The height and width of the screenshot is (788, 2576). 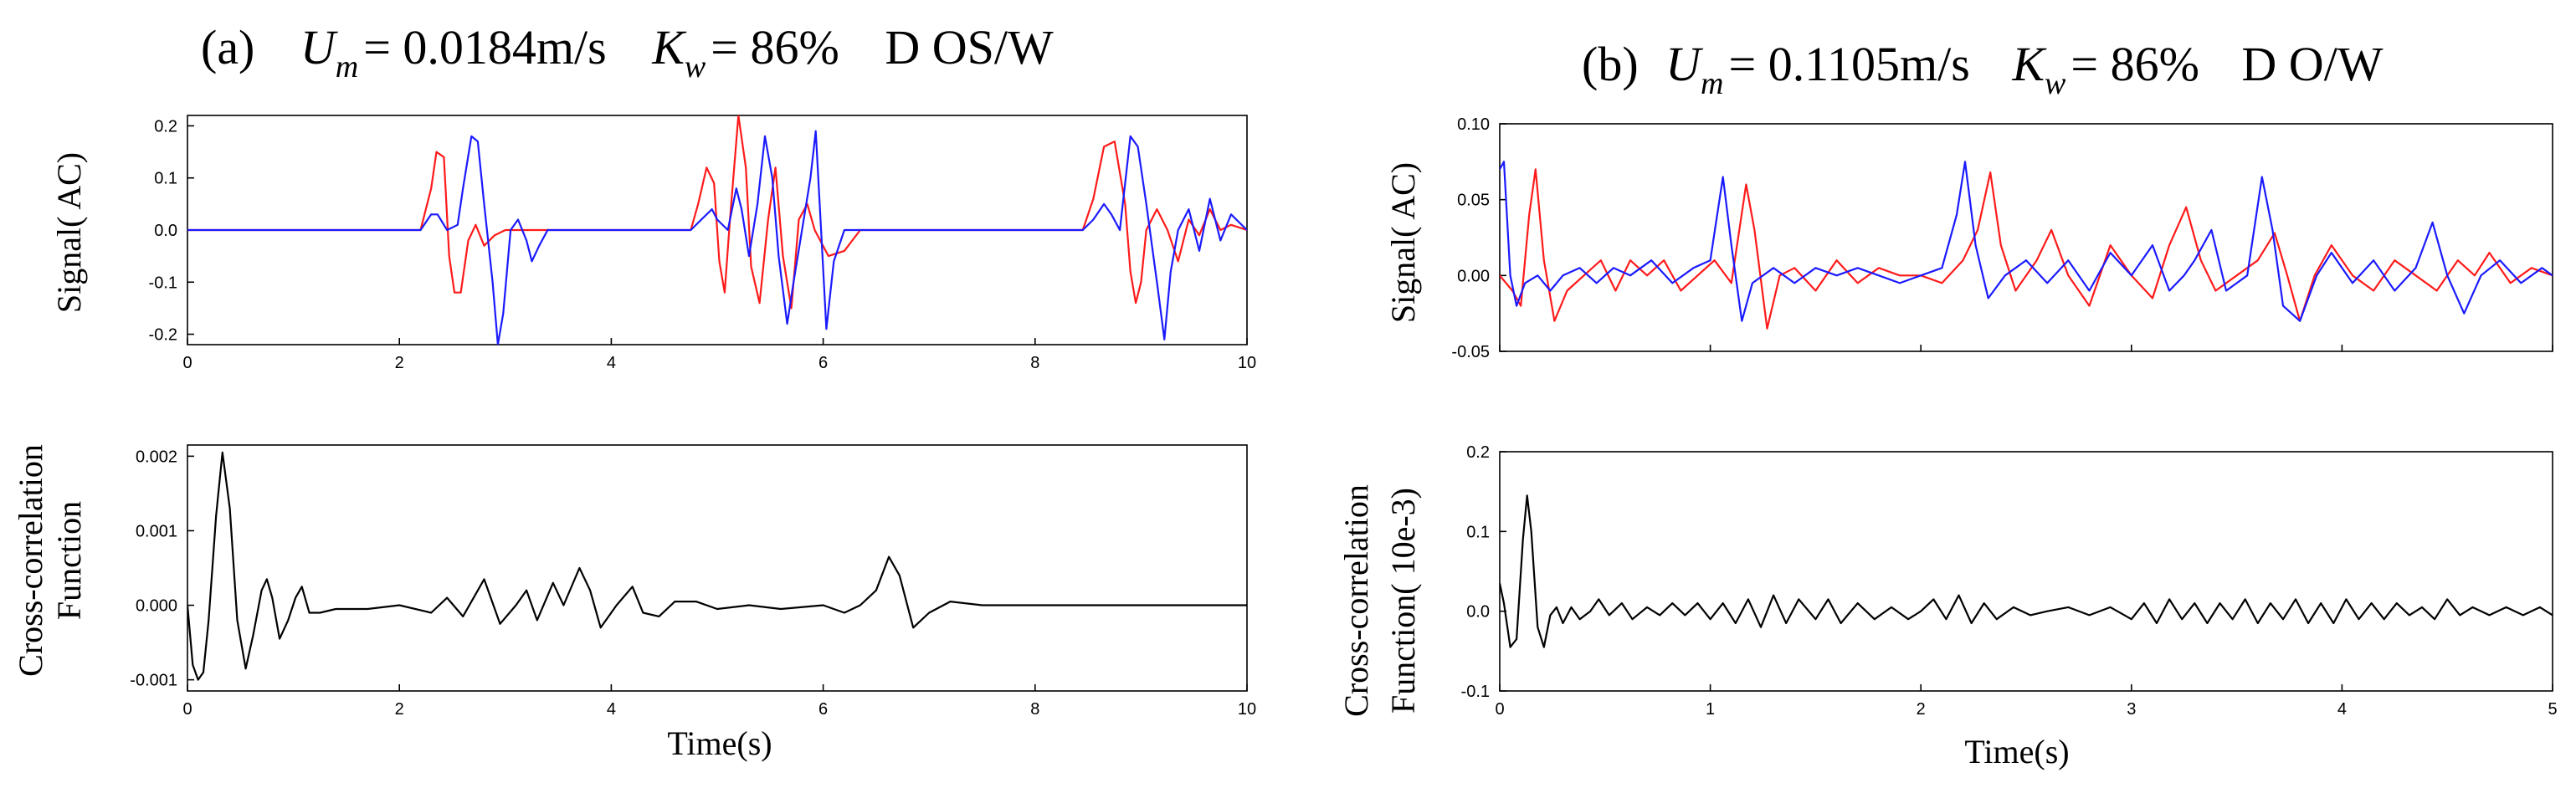 What do you see at coordinates (153, 681) in the screenshot?
I see `y-tick-label: -0.001` at bounding box center [153, 681].